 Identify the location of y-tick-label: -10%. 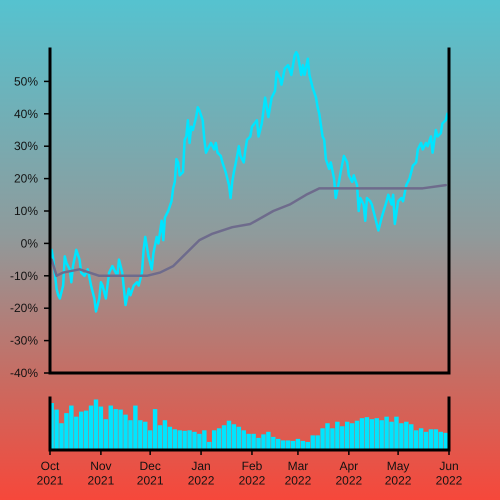
(24, 275).